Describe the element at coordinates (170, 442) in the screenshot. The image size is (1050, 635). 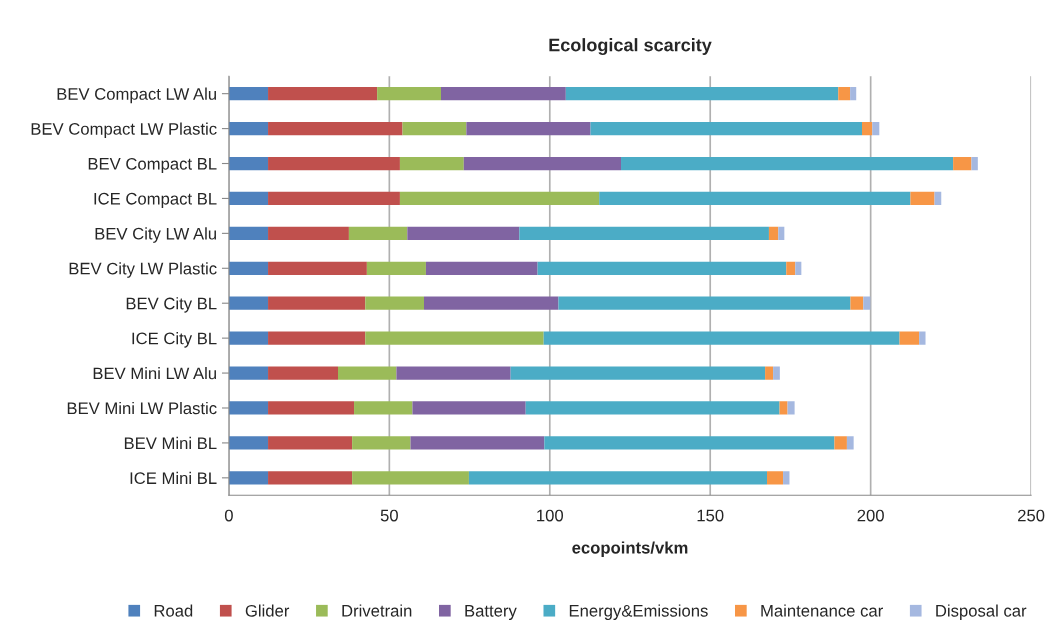
I see `y-tick-label: BEV Mini BL` at that location.